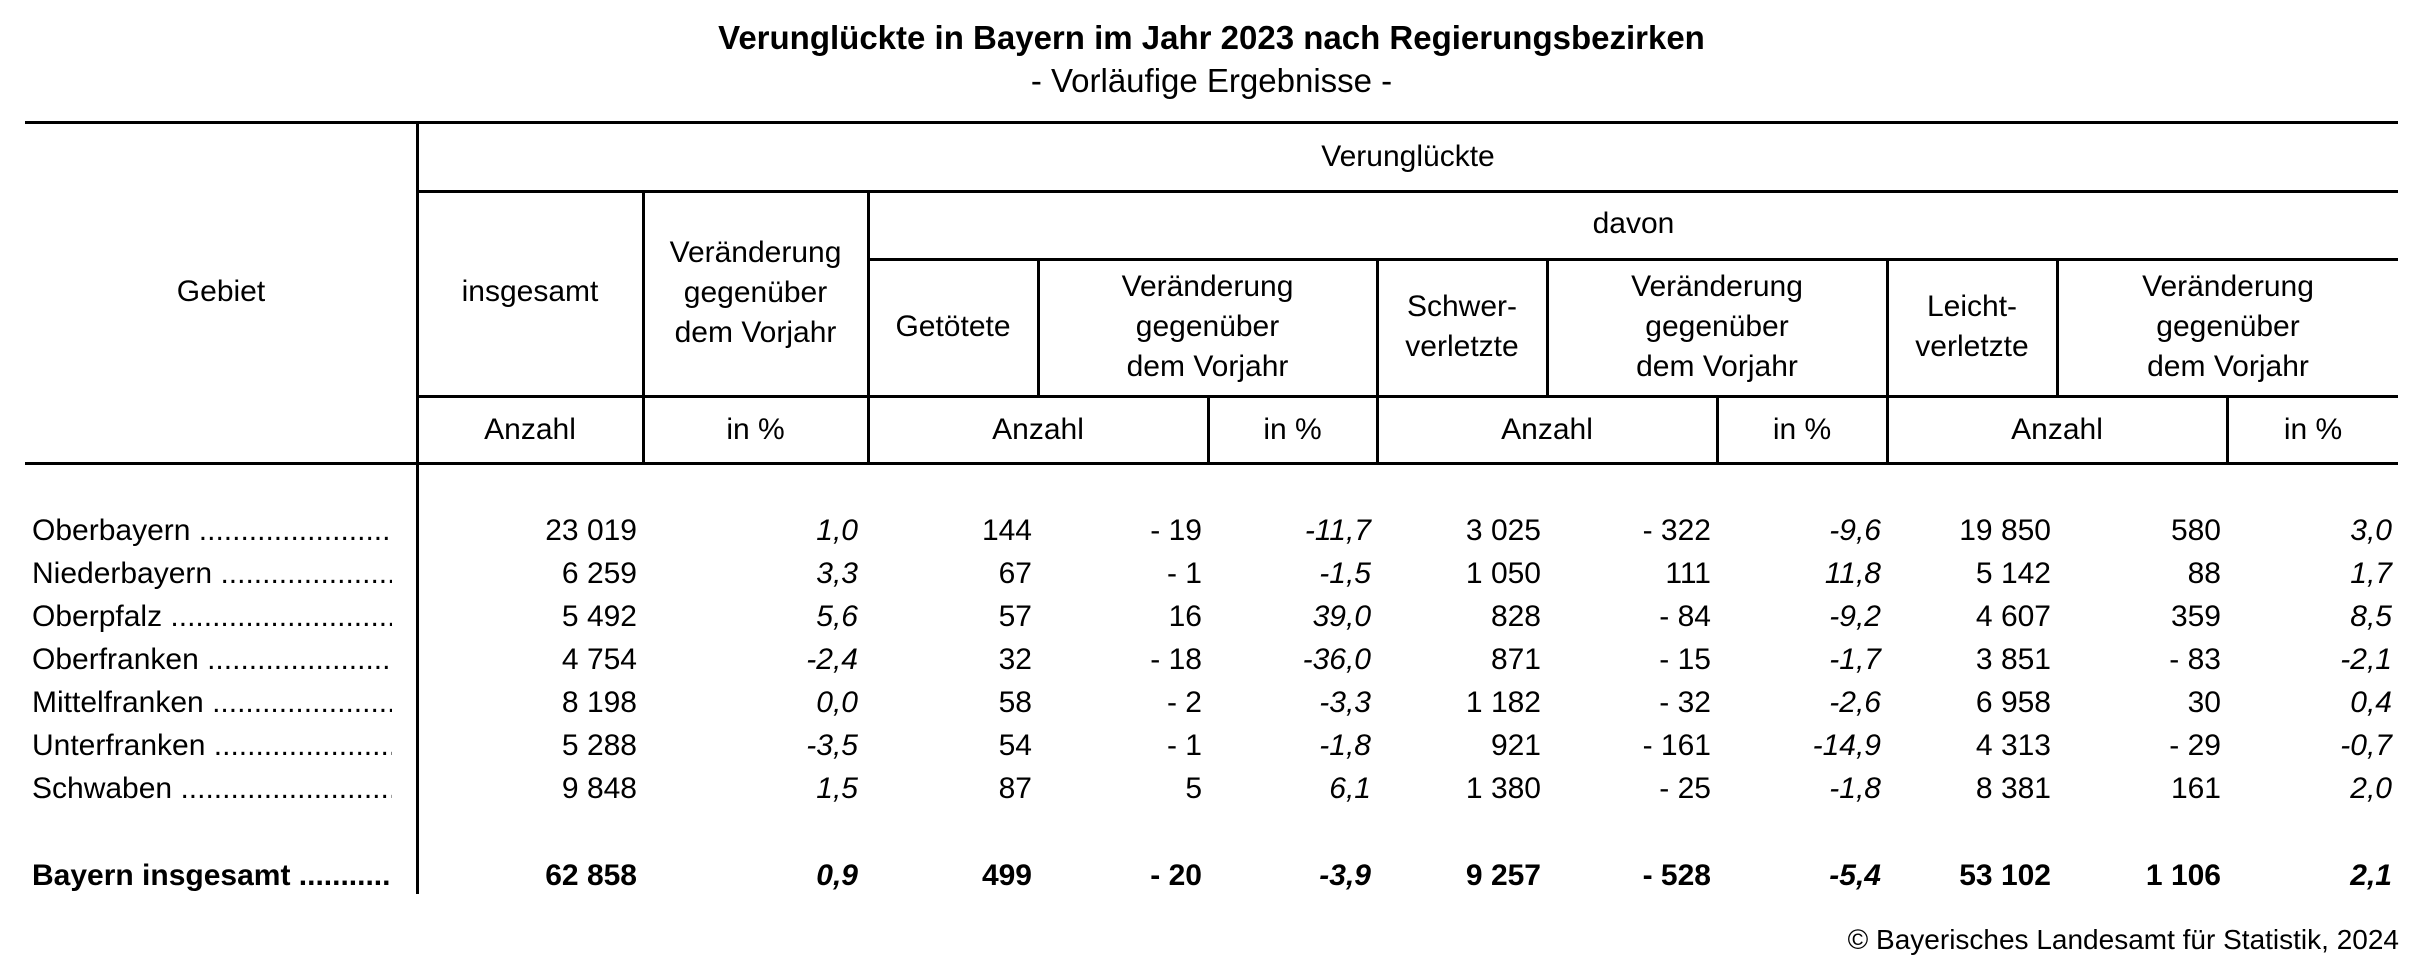 This screenshot has height=973, width=2423. What do you see at coordinates (755, 292) in the screenshot?
I see `header-veraenderung-insgesamt: Veränderung gegenüber dem Vorjahr` at bounding box center [755, 292].